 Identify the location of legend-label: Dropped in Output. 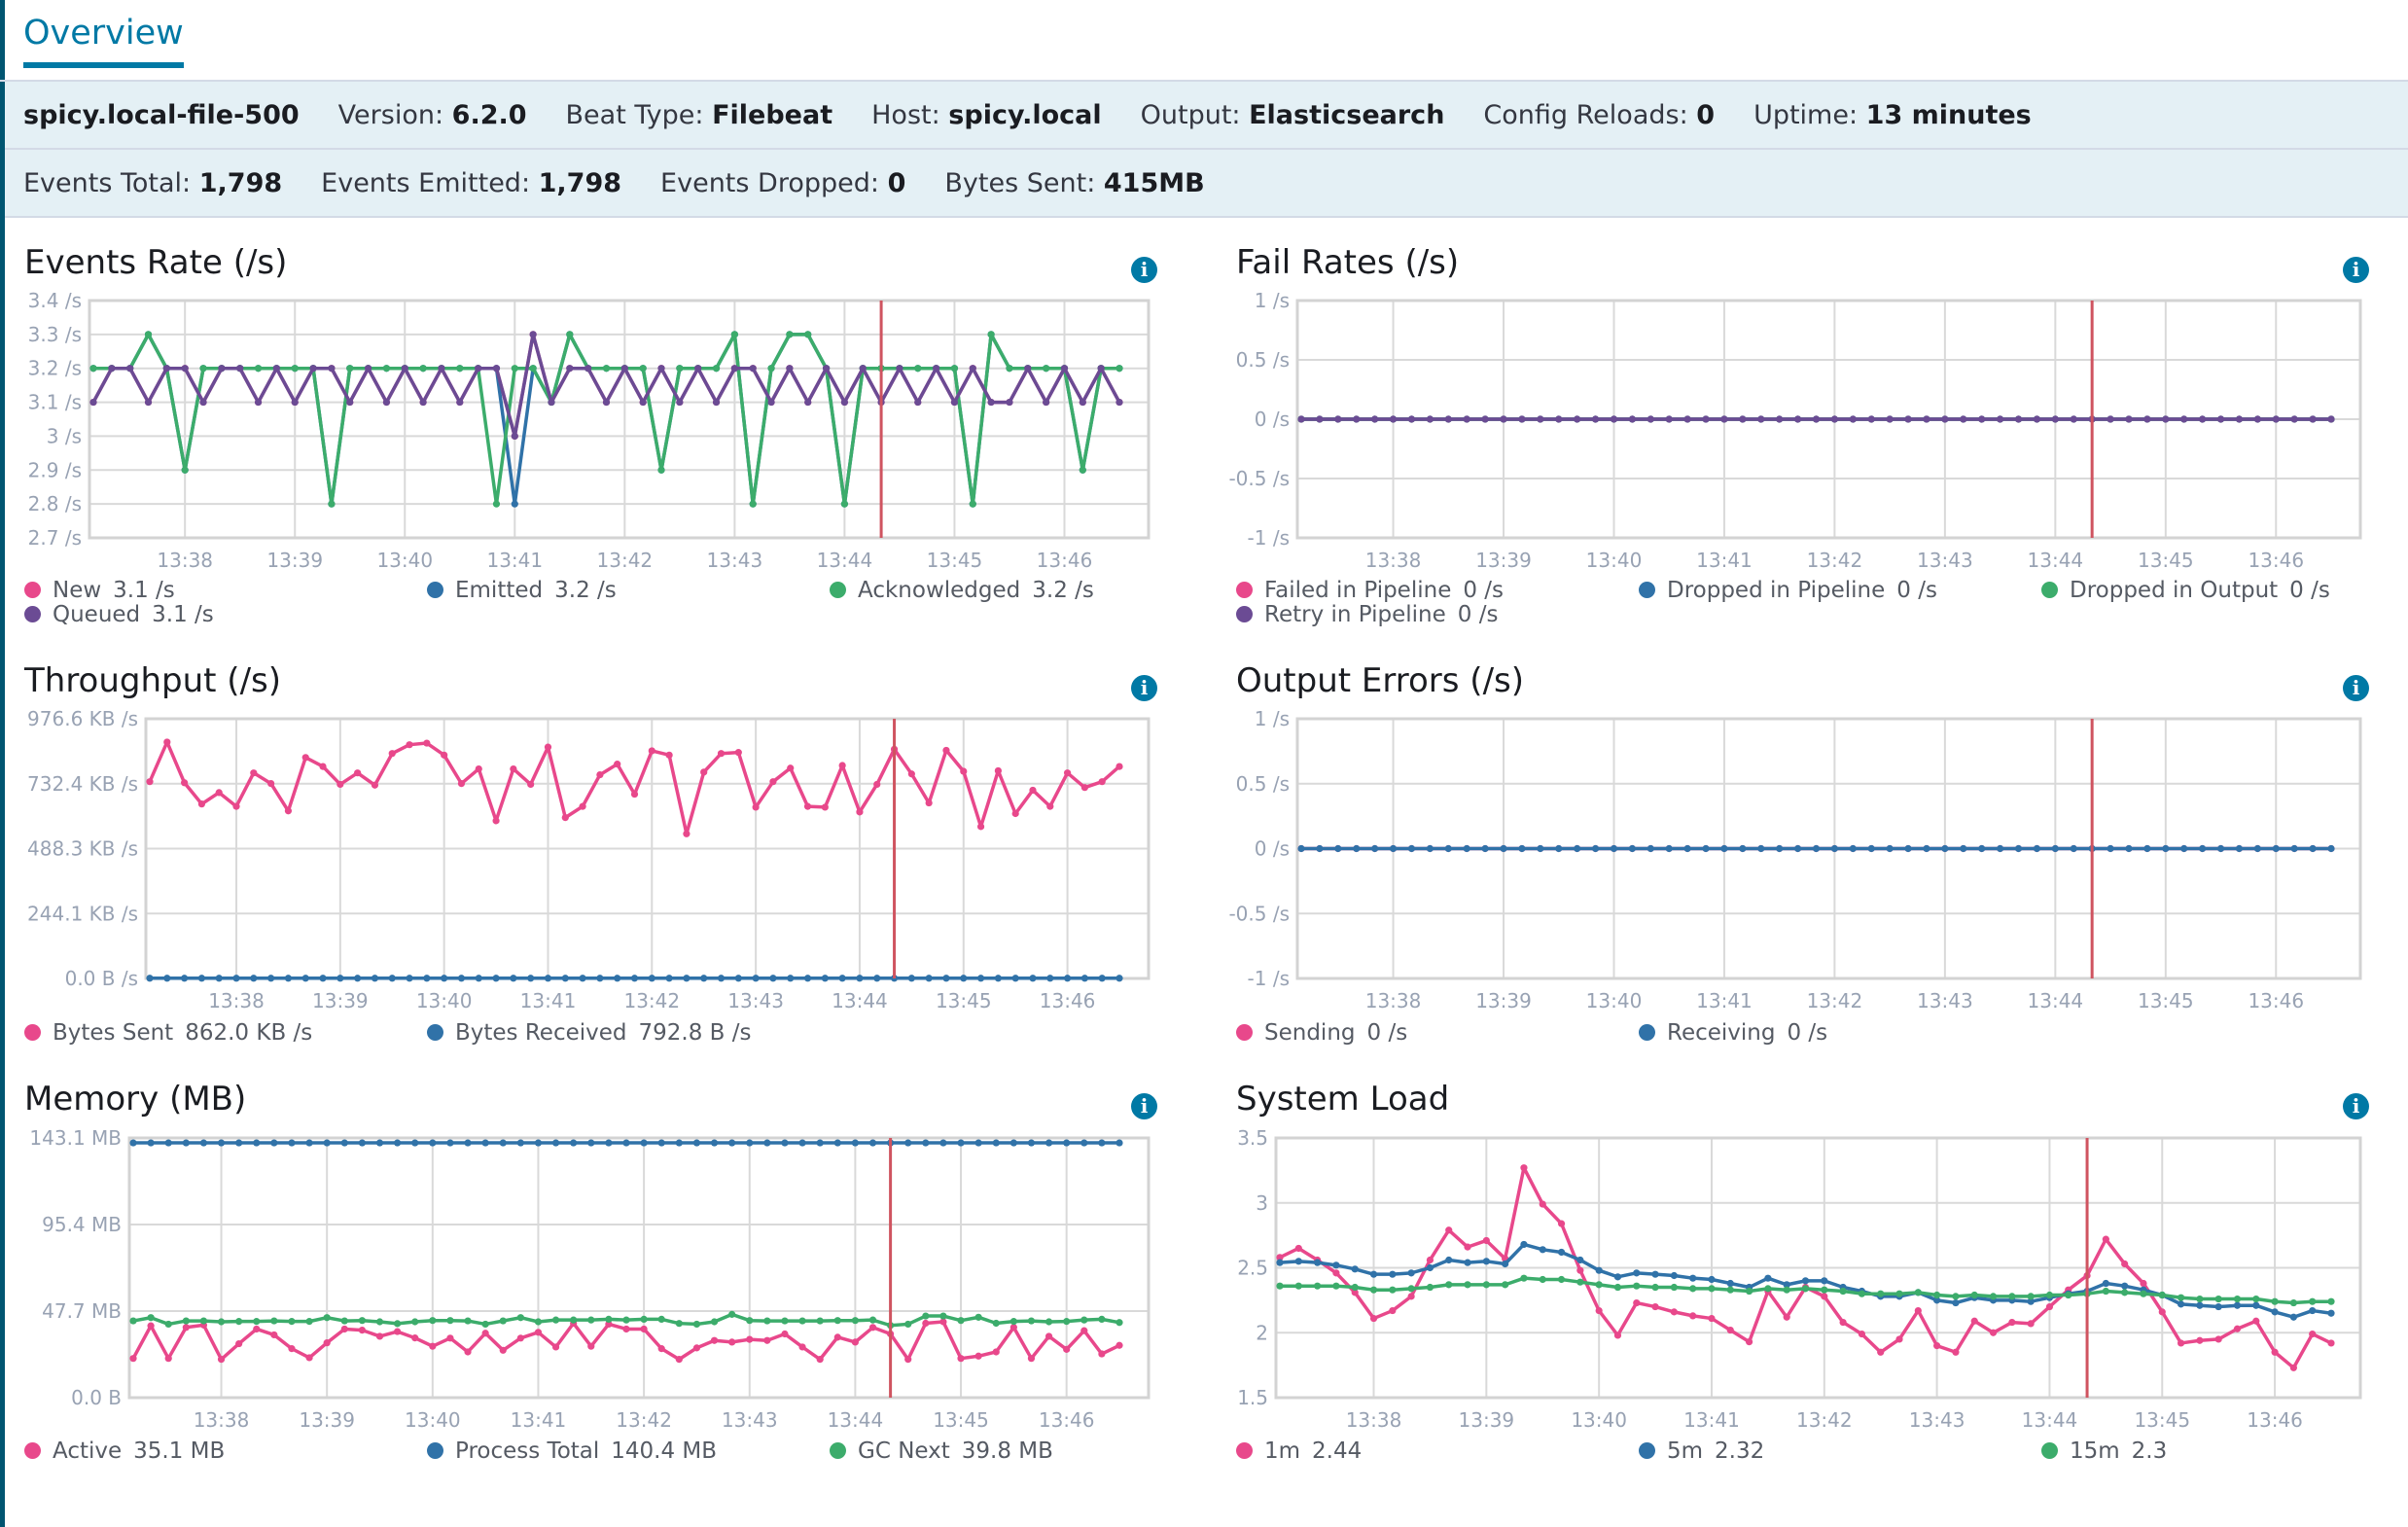
(2175, 590).